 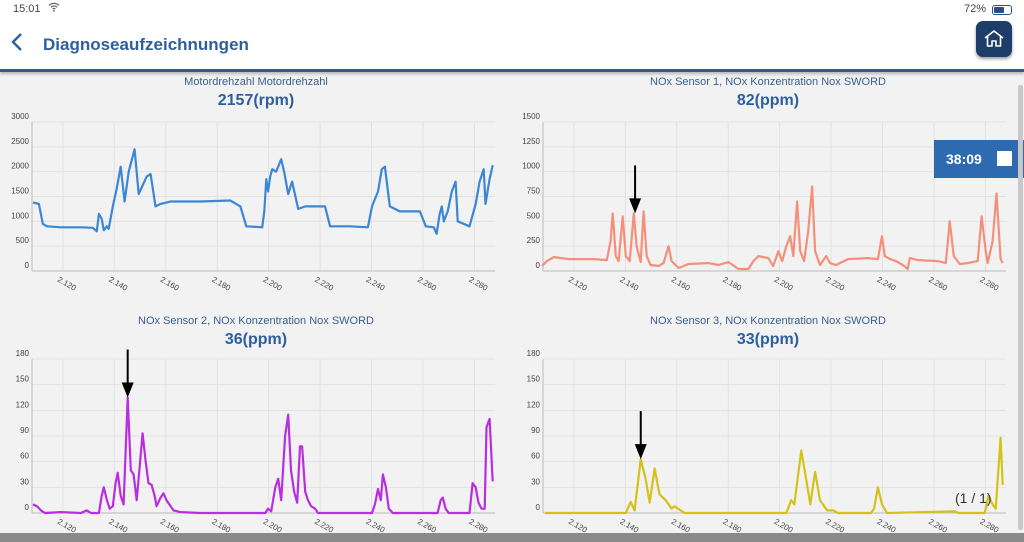 I want to click on nox1-y-tick-label: 1250, so click(x=531, y=141).